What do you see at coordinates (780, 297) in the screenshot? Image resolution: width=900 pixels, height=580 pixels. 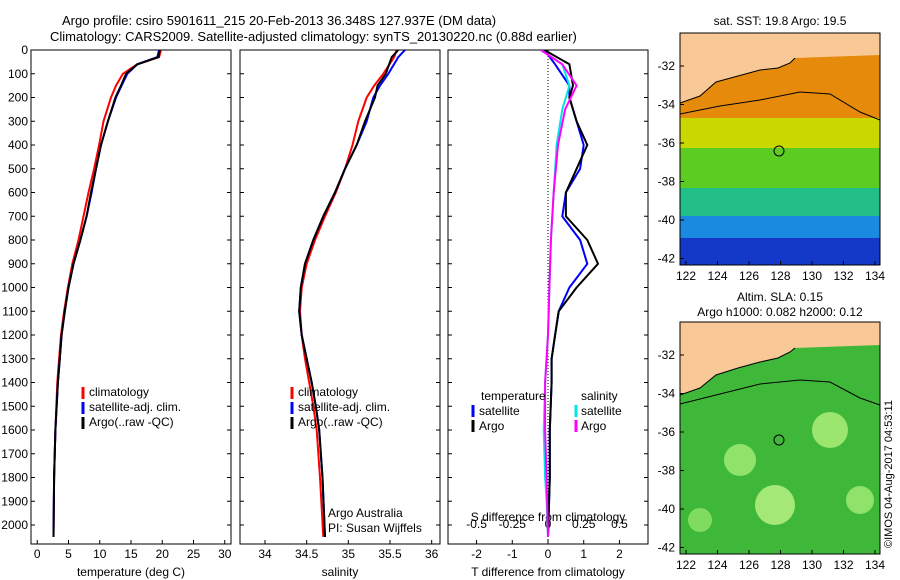 I see `sla-map-title-line1: Altim. SLA: 0.15` at bounding box center [780, 297].